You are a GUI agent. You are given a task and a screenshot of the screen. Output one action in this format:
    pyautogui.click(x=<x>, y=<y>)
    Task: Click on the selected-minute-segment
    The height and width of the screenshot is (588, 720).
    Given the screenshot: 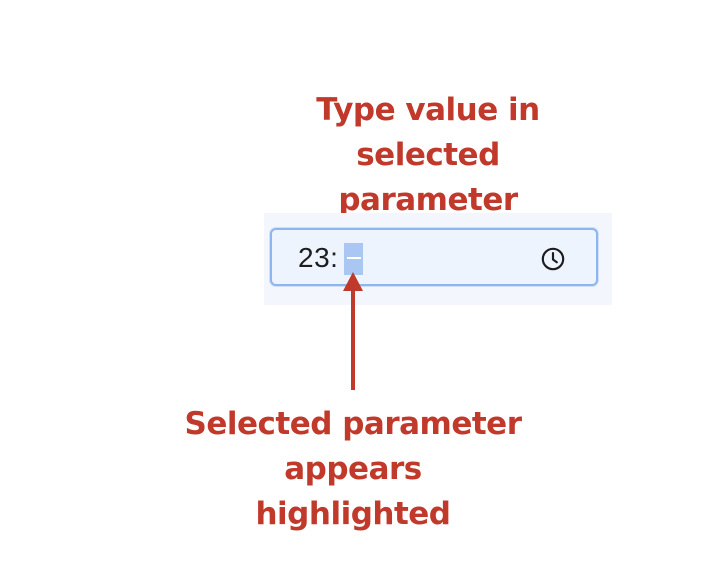 What is the action you would take?
    pyautogui.click(x=353, y=259)
    